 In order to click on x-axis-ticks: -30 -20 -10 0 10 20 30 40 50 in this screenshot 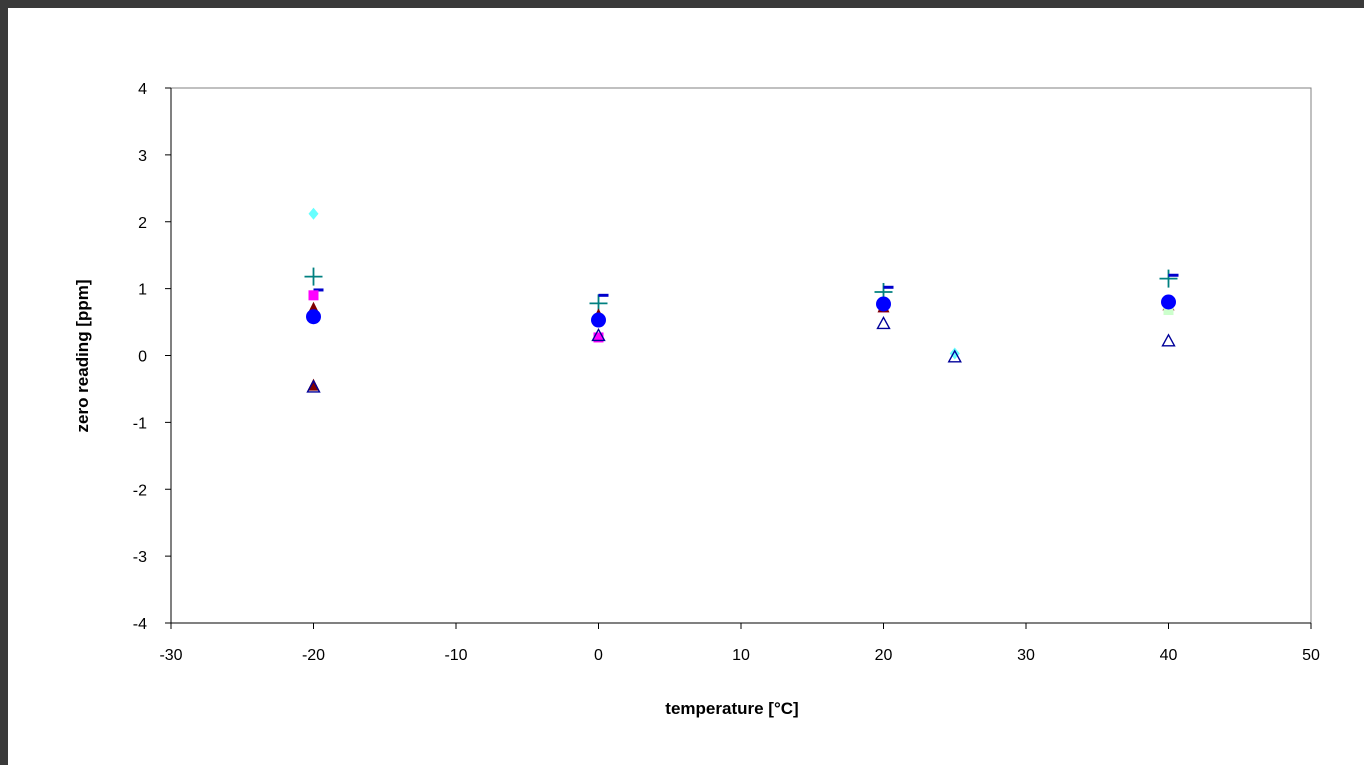, I will do `click(739, 643)`.